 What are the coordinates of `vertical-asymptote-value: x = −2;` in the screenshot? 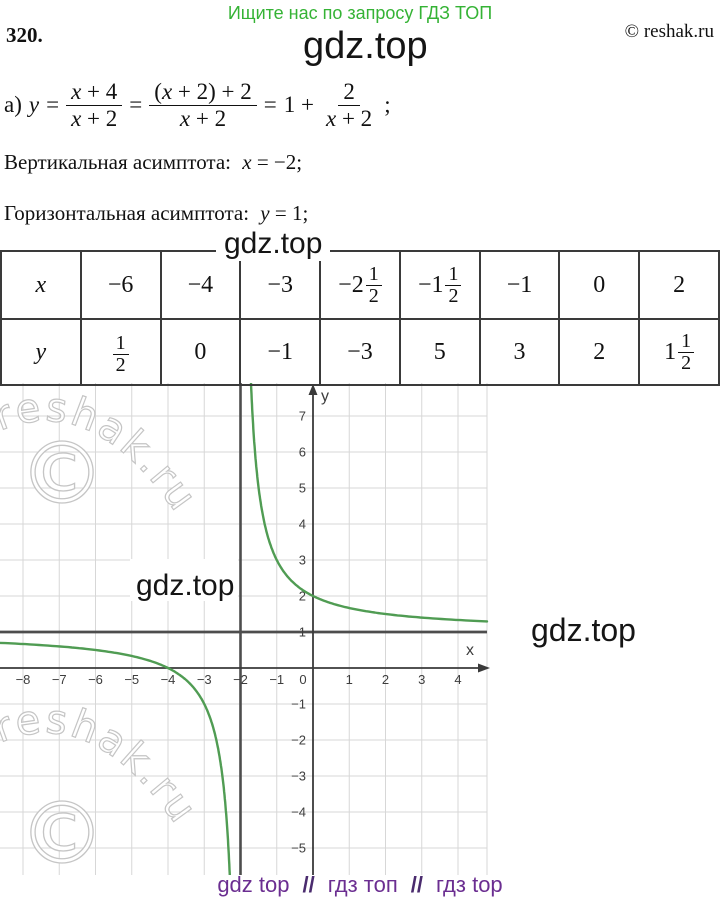 It's located at (272, 162).